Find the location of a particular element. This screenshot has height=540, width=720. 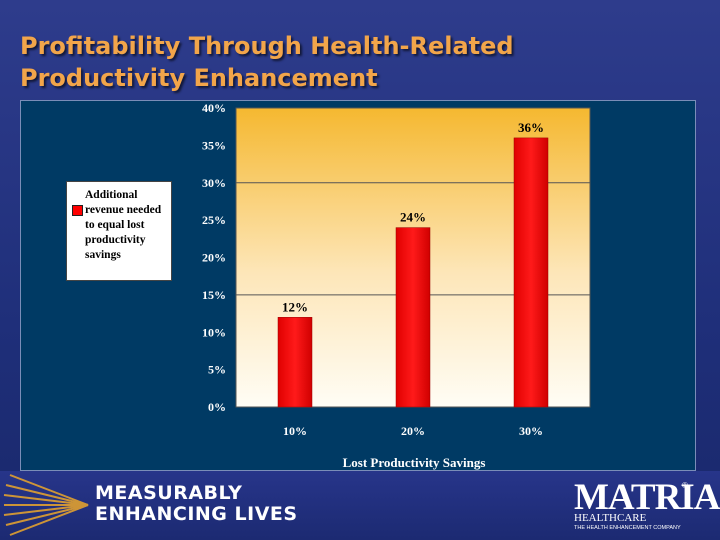

logo-name: MATRIA is located at coordinates (647, 497).